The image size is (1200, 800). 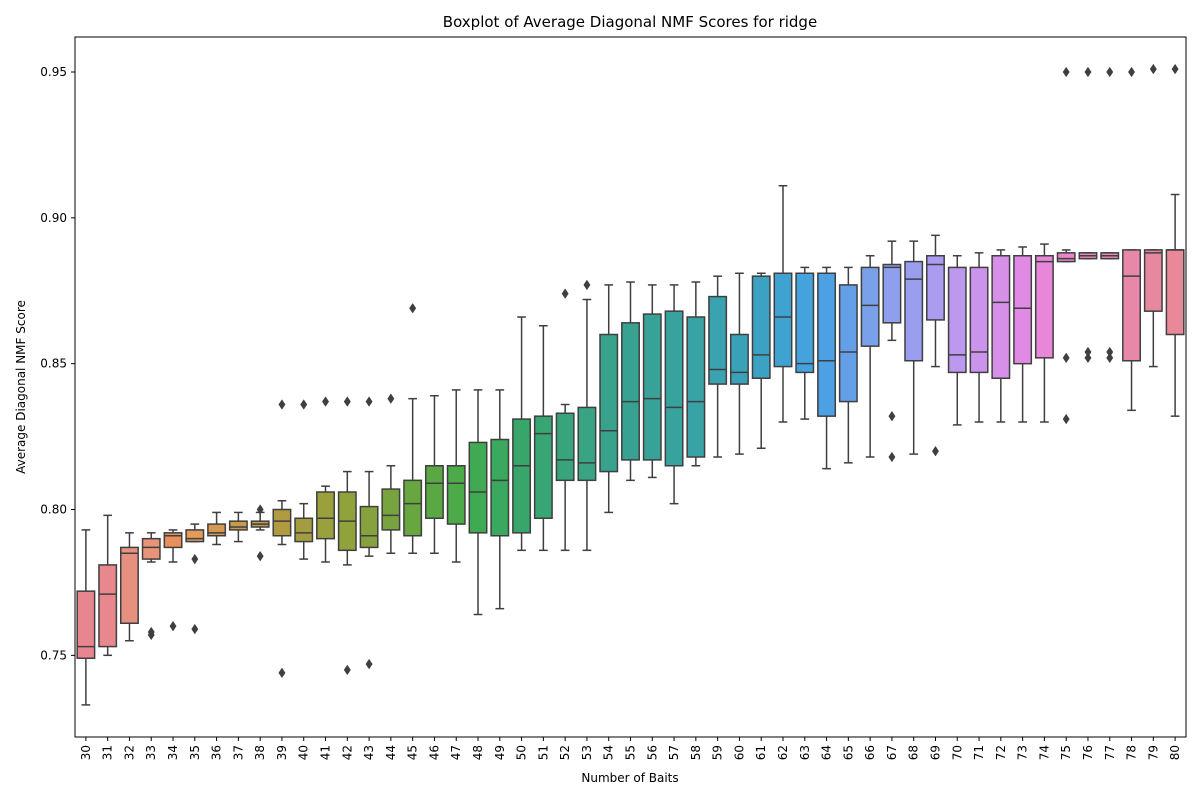 I want to click on x-tick-label: 38, so click(x=260, y=752).